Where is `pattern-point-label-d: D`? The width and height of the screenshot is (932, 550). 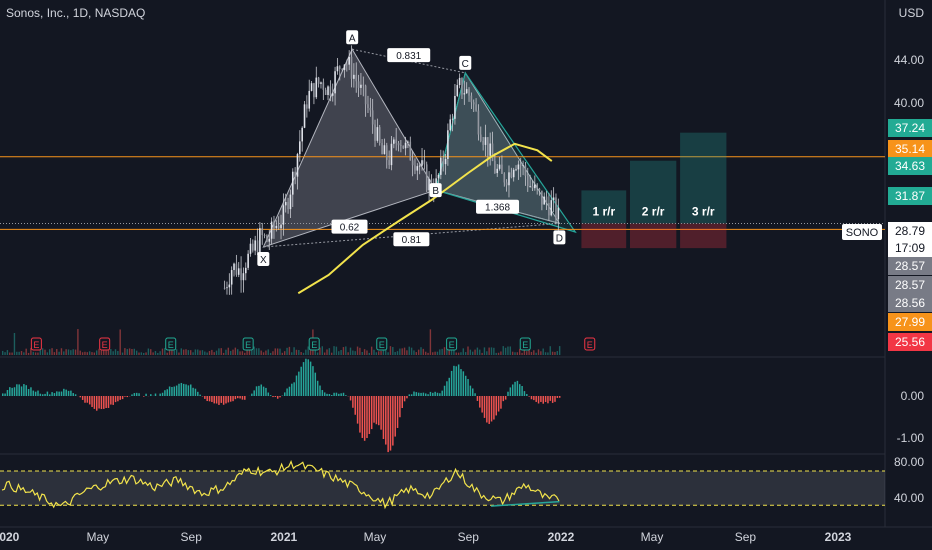 pattern-point-label-d: D is located at coordinates (559, 238).